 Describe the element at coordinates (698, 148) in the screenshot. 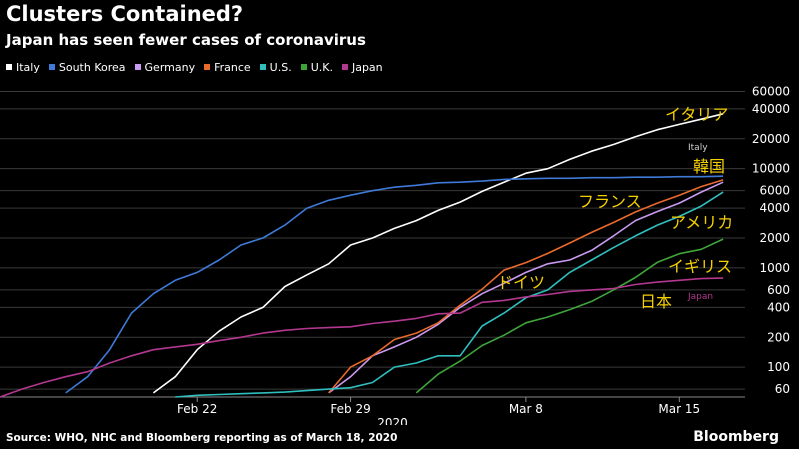

I see `series-label-italy: Italy` at that location.